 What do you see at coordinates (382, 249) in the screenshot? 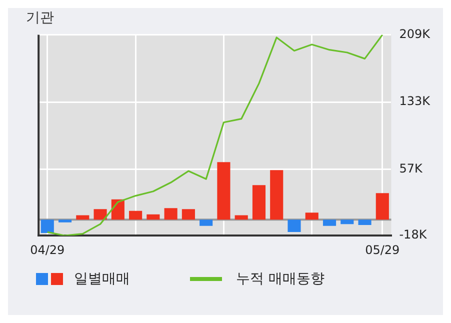
I see `x-tick-label: 05/29` at bounding box center [382, 249].